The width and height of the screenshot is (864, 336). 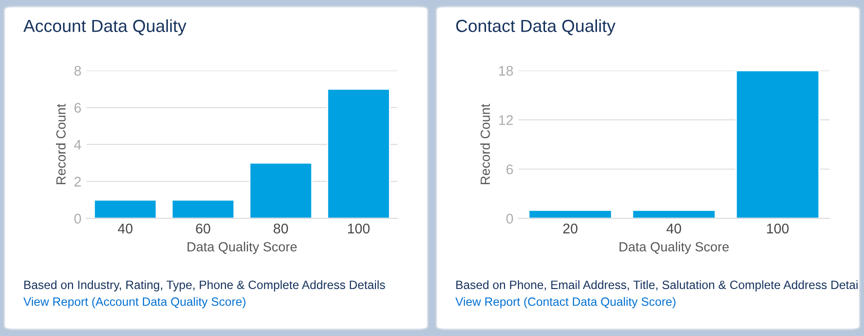 What do you see at coordinates (203, 229) in the screenshot?
I see `x-tick-label: 60` at bounding box center [203, 229].